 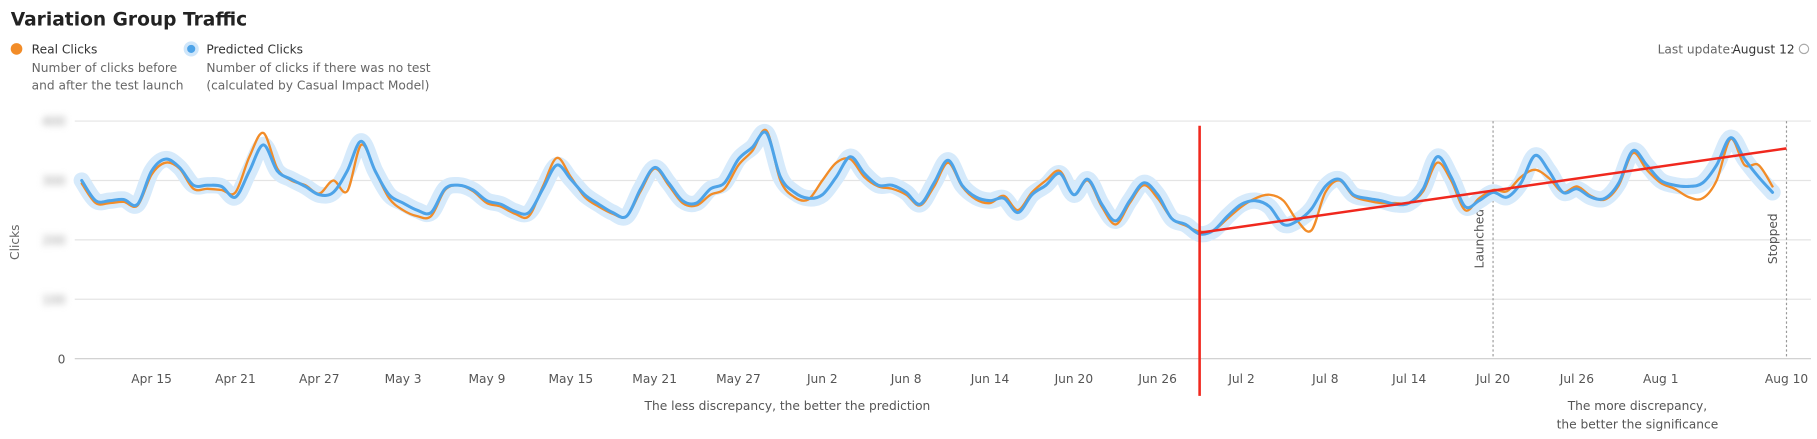 What do you see at coordinates (738, 379) in the screenshot?
I see `x-tick-label: May 27` at bounding box center [738, 379].